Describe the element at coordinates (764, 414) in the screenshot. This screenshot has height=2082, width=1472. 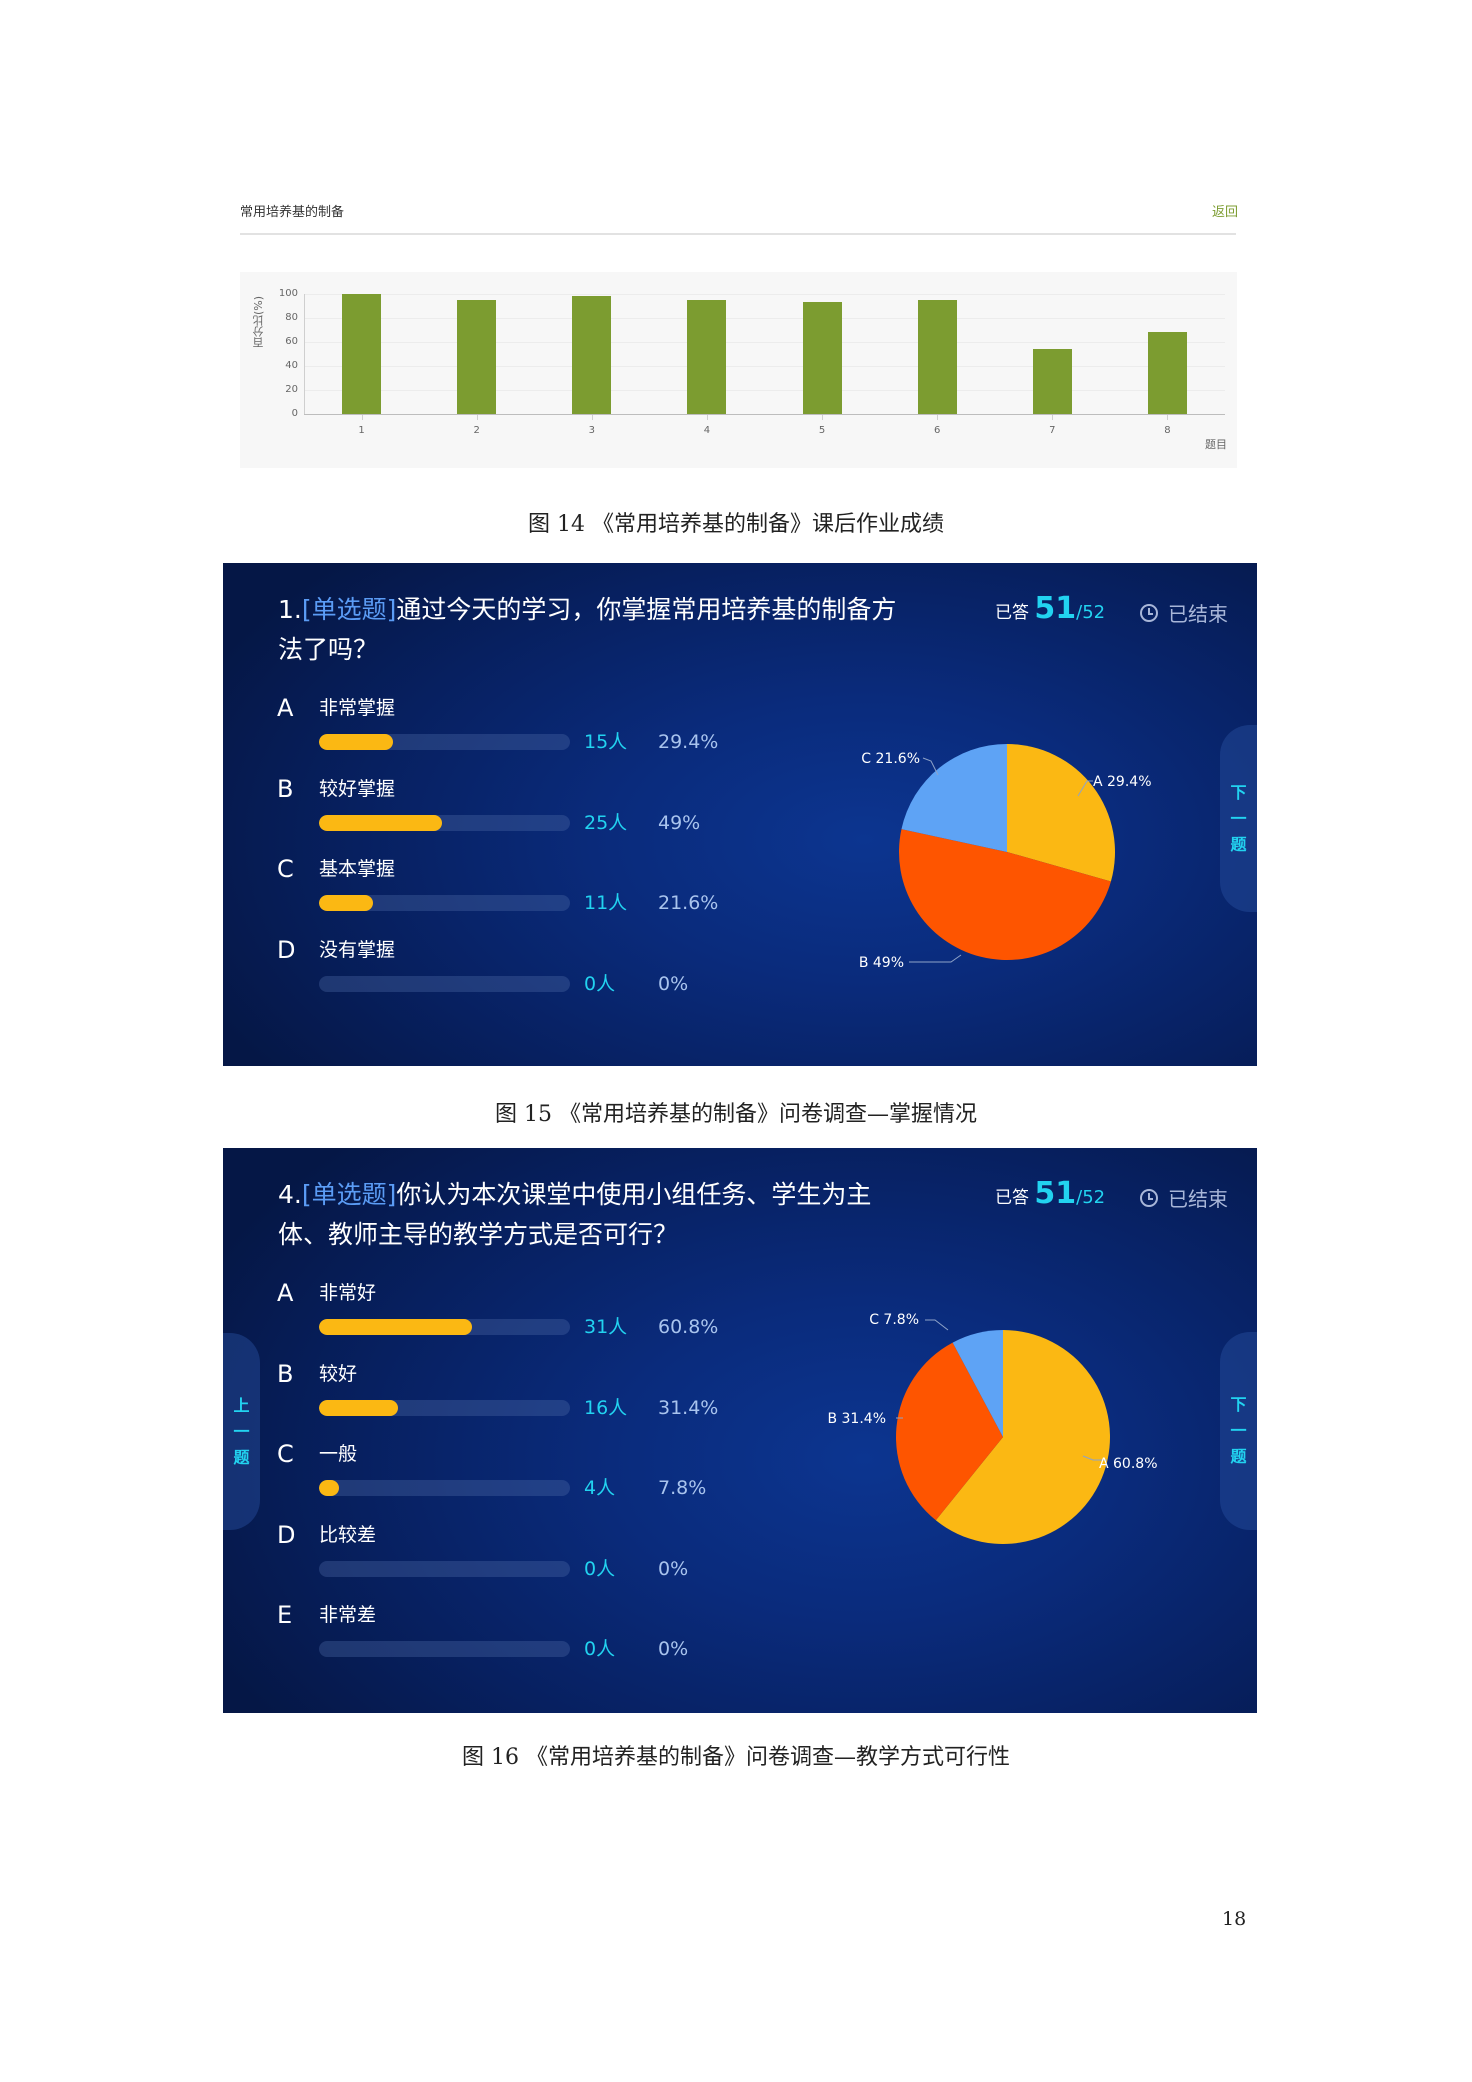
I see `x-axis-line` at that location.